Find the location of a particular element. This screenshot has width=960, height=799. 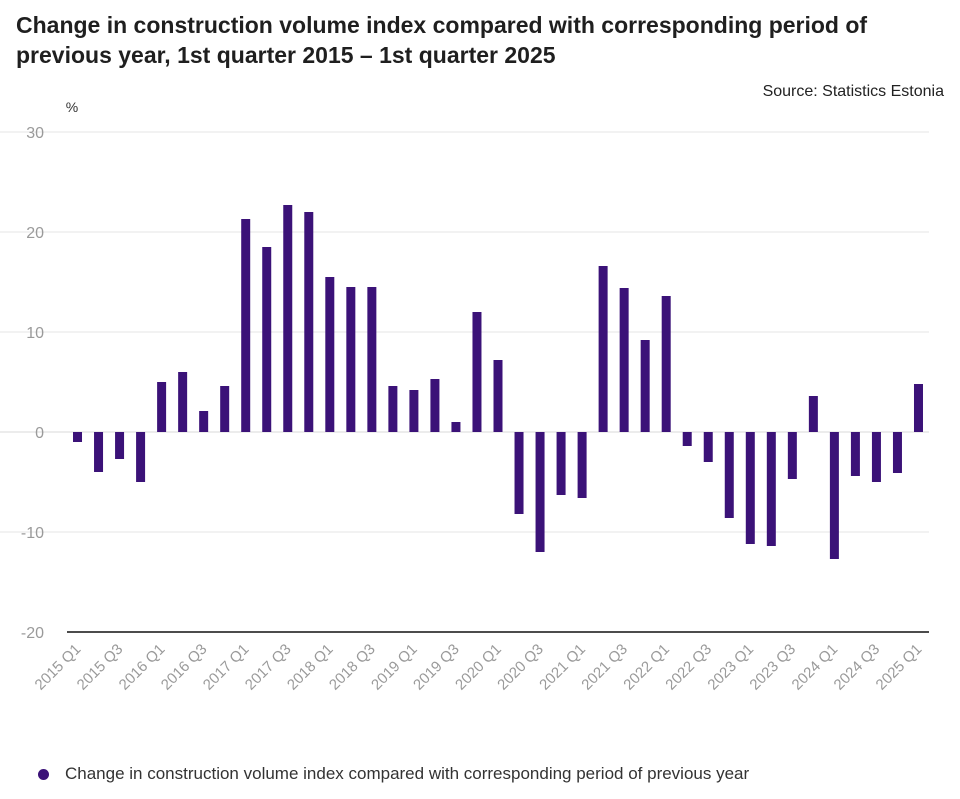

y-axis-unit: % is located at coordinates (72, 107).